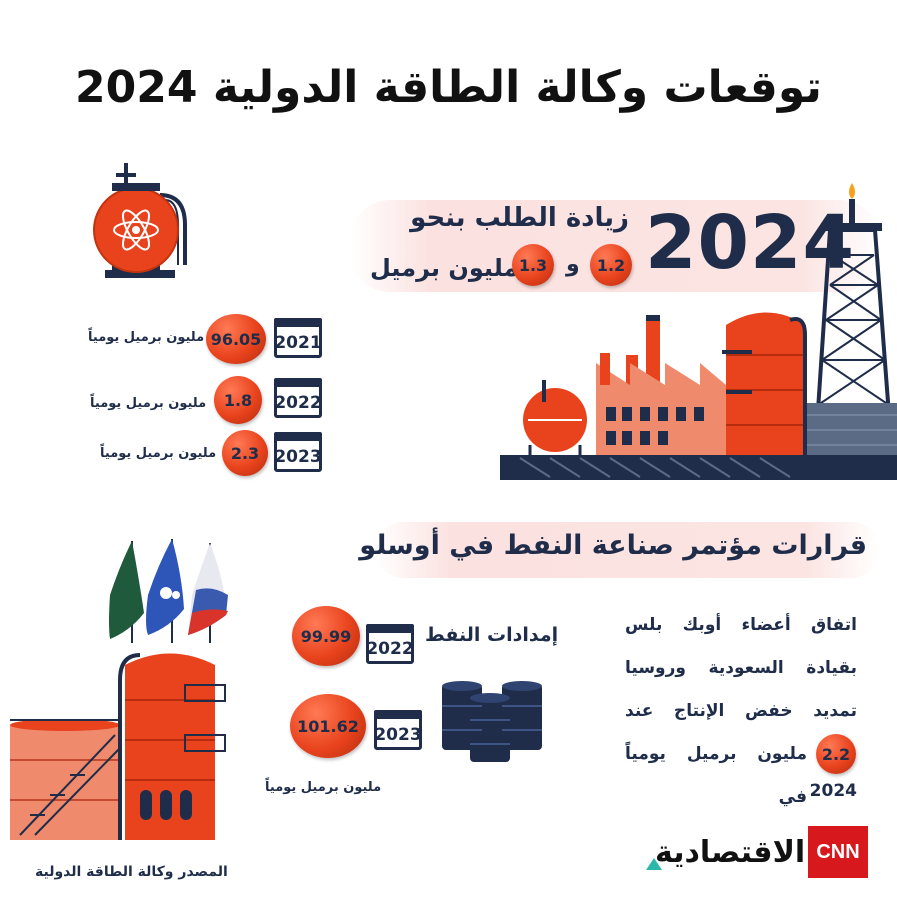 The height and width of the screenshot is (900, 897). What do you see at coordinates (716, 775) in the screenshot?
I see `oslo-text-line4: مليون برميل يومياً في` at bounding box center [716, 775].